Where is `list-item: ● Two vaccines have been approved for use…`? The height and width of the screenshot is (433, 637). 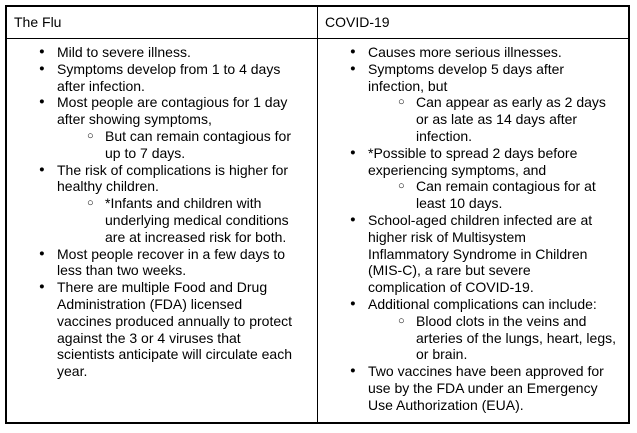 list-item: ● Two vaccines have been approved for use… is located at coordinates (473, 388).